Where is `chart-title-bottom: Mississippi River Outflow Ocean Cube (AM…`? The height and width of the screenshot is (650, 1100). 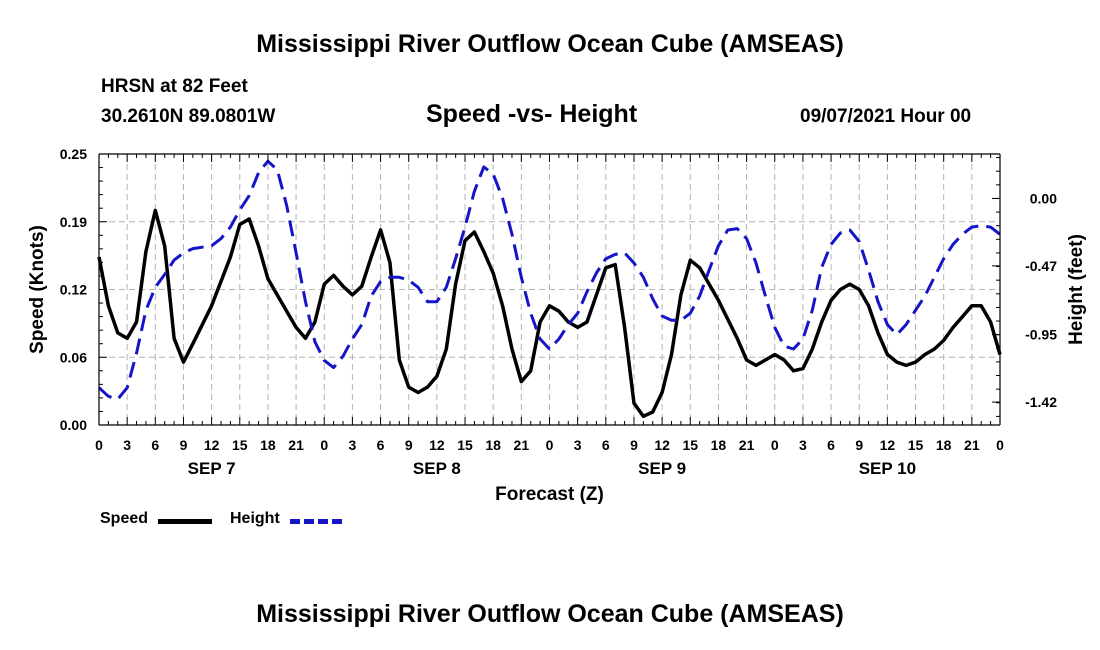 chart-title-bottom: Mississippi River Outflow Ocean Cube (AM… is located at coordinates (550, 614).